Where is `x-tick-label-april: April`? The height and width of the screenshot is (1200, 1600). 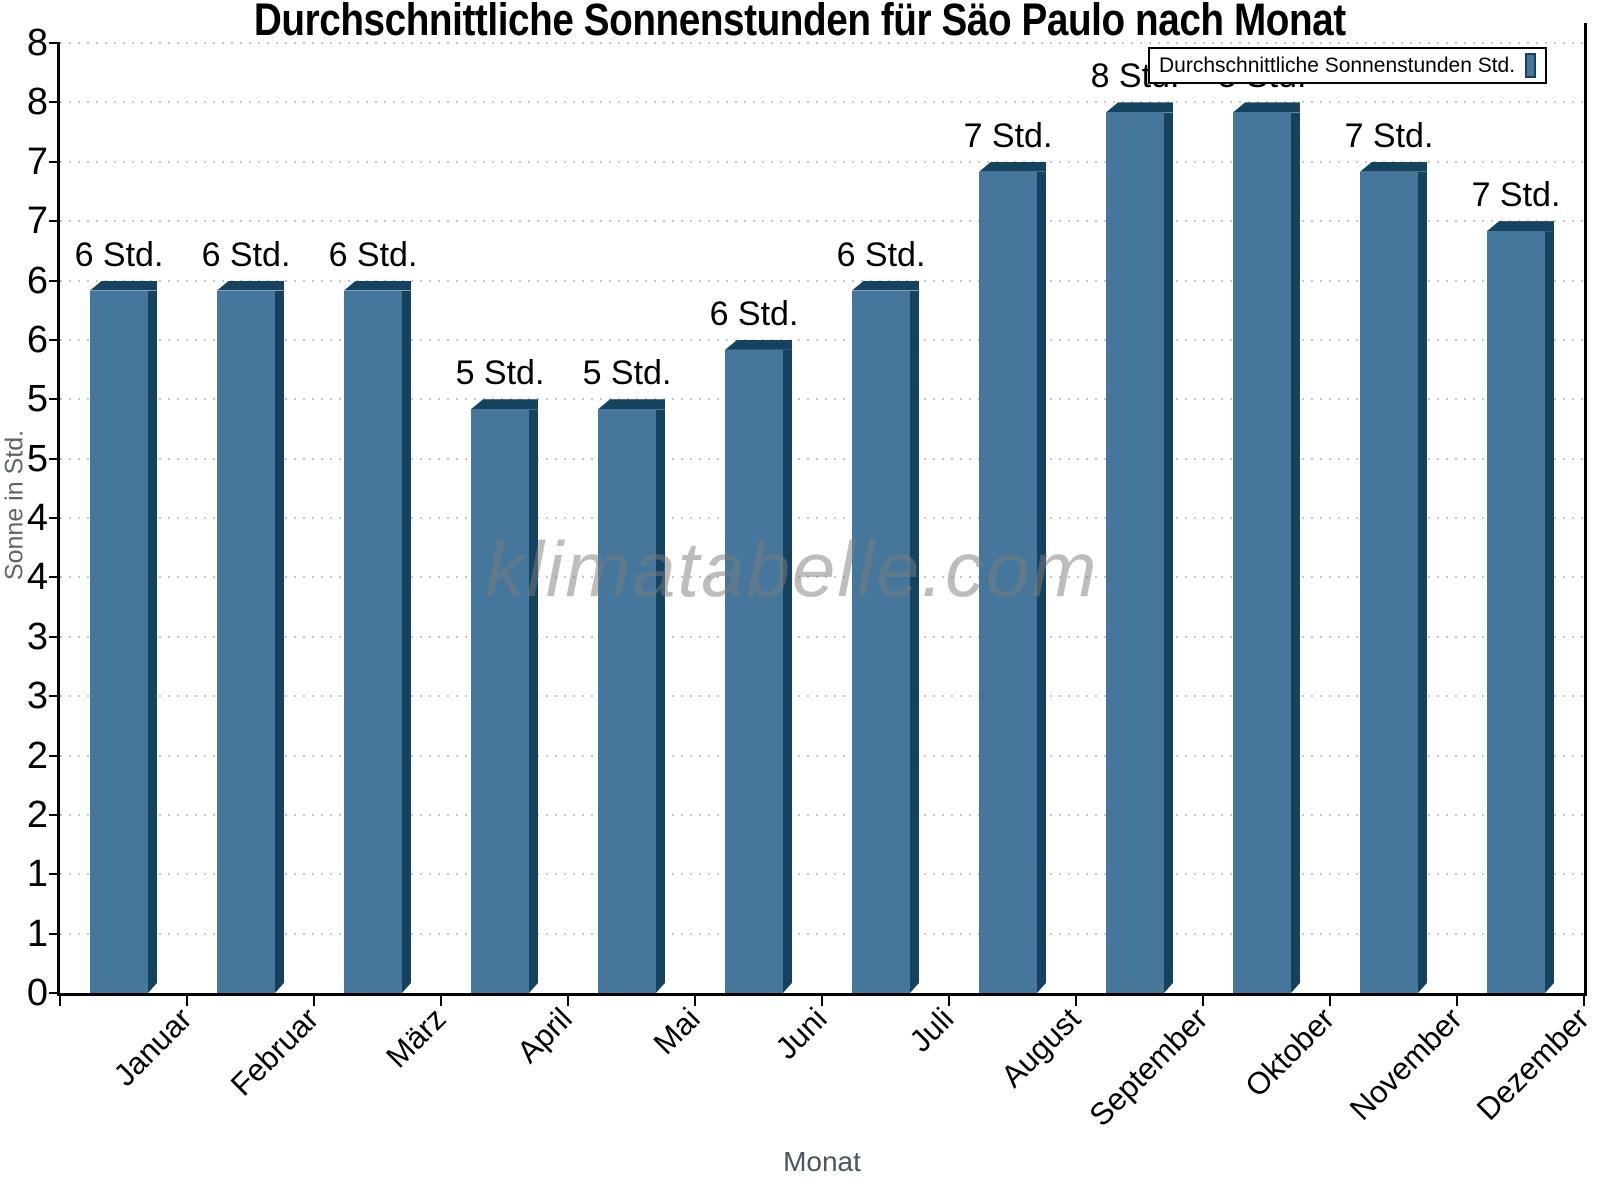
x-tick-label-april: April is located at coordinates (545, 1035).